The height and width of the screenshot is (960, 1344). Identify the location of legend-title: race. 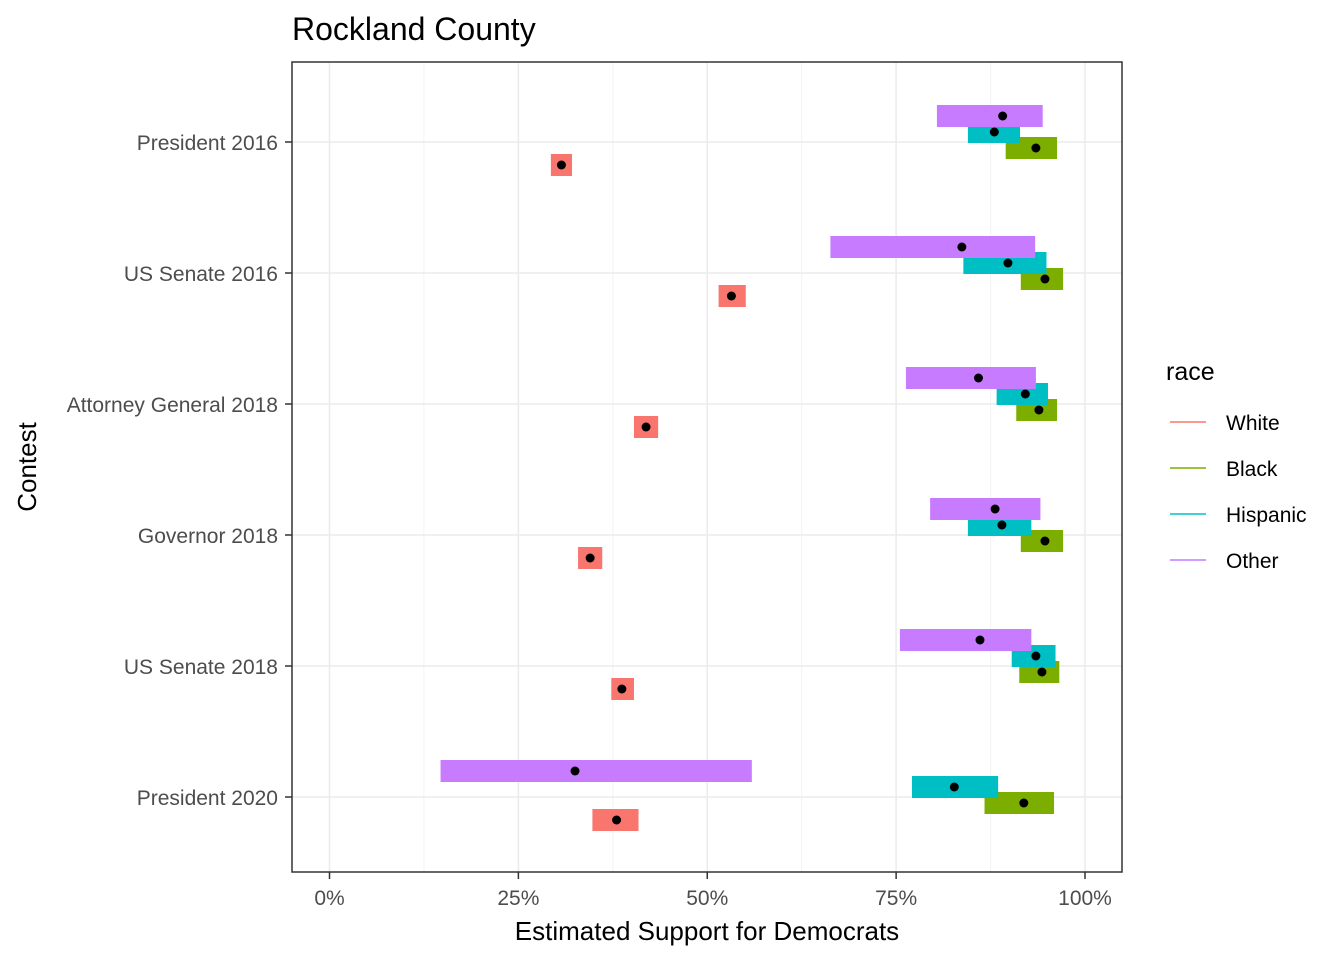
(1190, 372).